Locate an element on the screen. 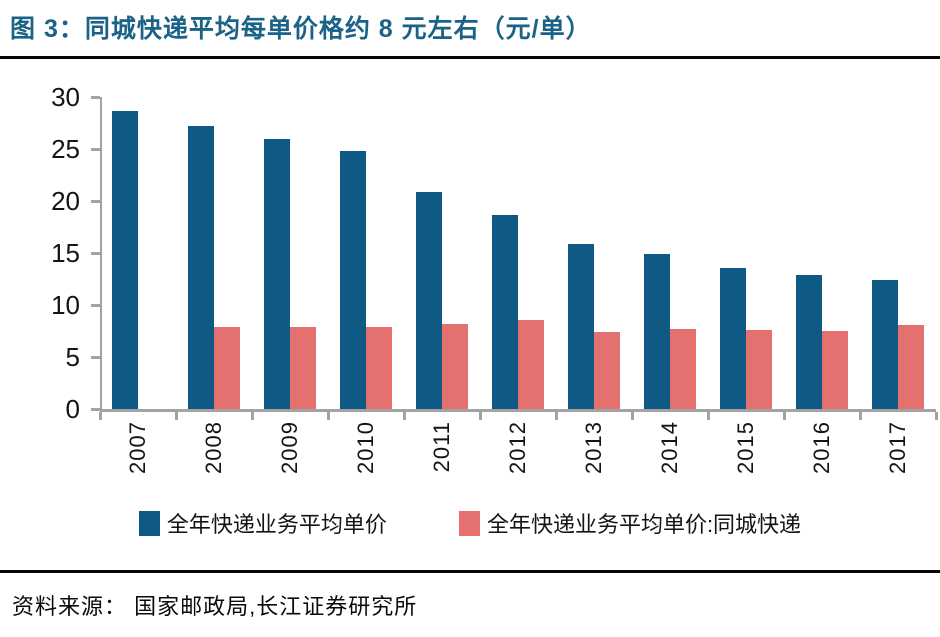 This screenshot has height=637, width=940. x-label-slot: 2013 is located at coordinates (594, 463).